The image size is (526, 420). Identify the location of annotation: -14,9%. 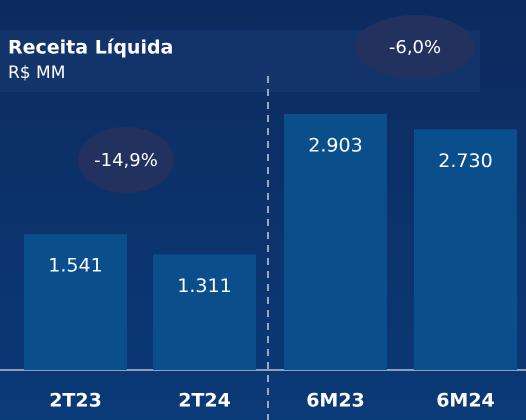
(126, 160).